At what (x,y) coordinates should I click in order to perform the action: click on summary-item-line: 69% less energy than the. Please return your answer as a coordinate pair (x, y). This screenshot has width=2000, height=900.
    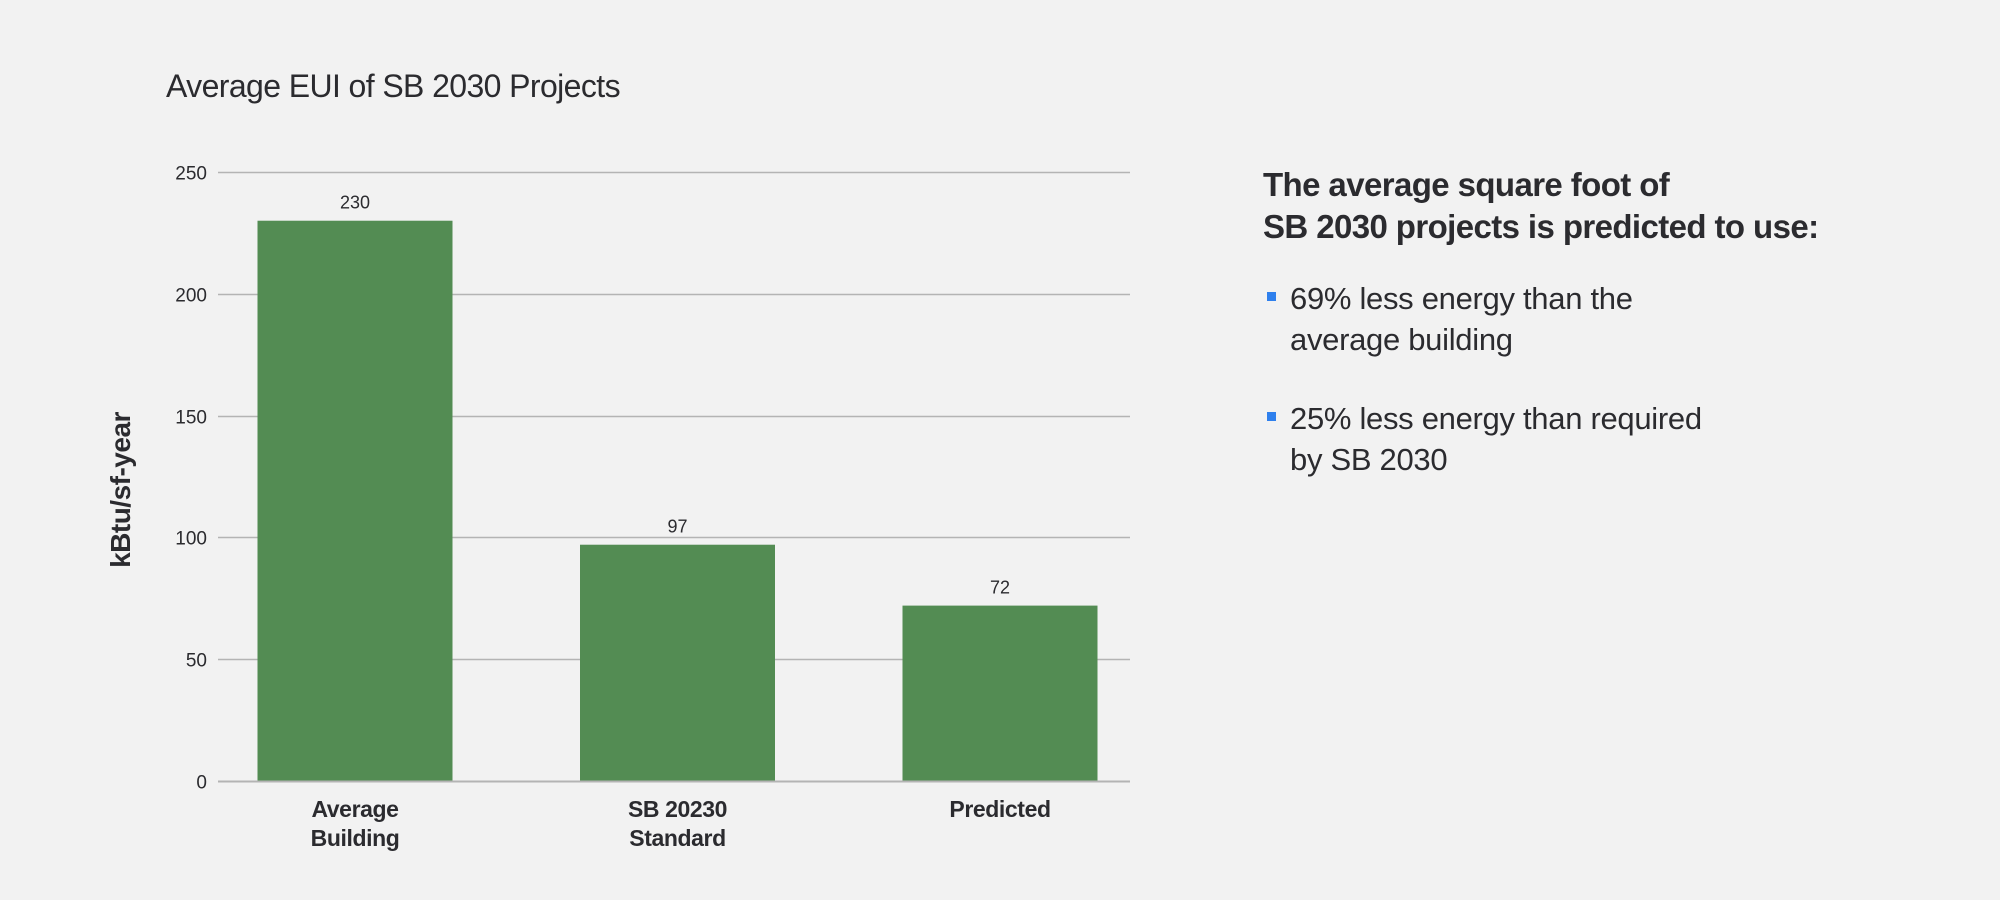
    Looking at the image, I should click on (1461, 298).